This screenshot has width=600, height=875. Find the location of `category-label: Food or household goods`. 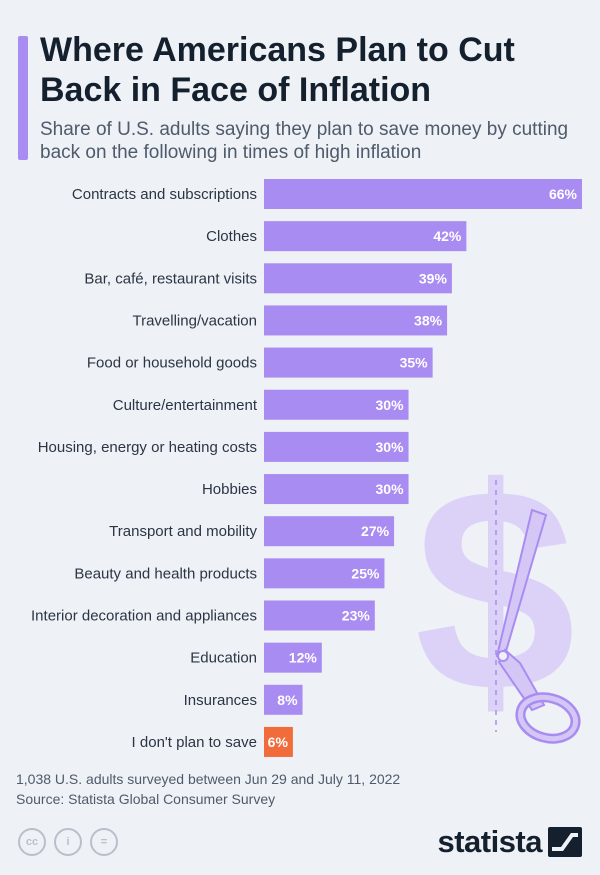

category-label: Food or household goods is located at coordinates (172, 363).